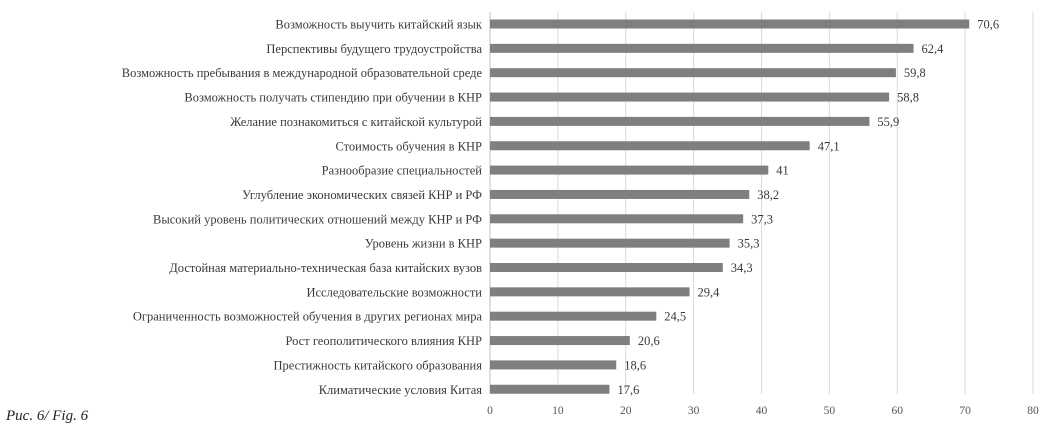 Image resolution: width=1046 pixels, height=425 pixels. What do you see at coordinates (490, 411) in the screenshot?
I see `x-tick-label: 0` at bounding box center [490, 411].